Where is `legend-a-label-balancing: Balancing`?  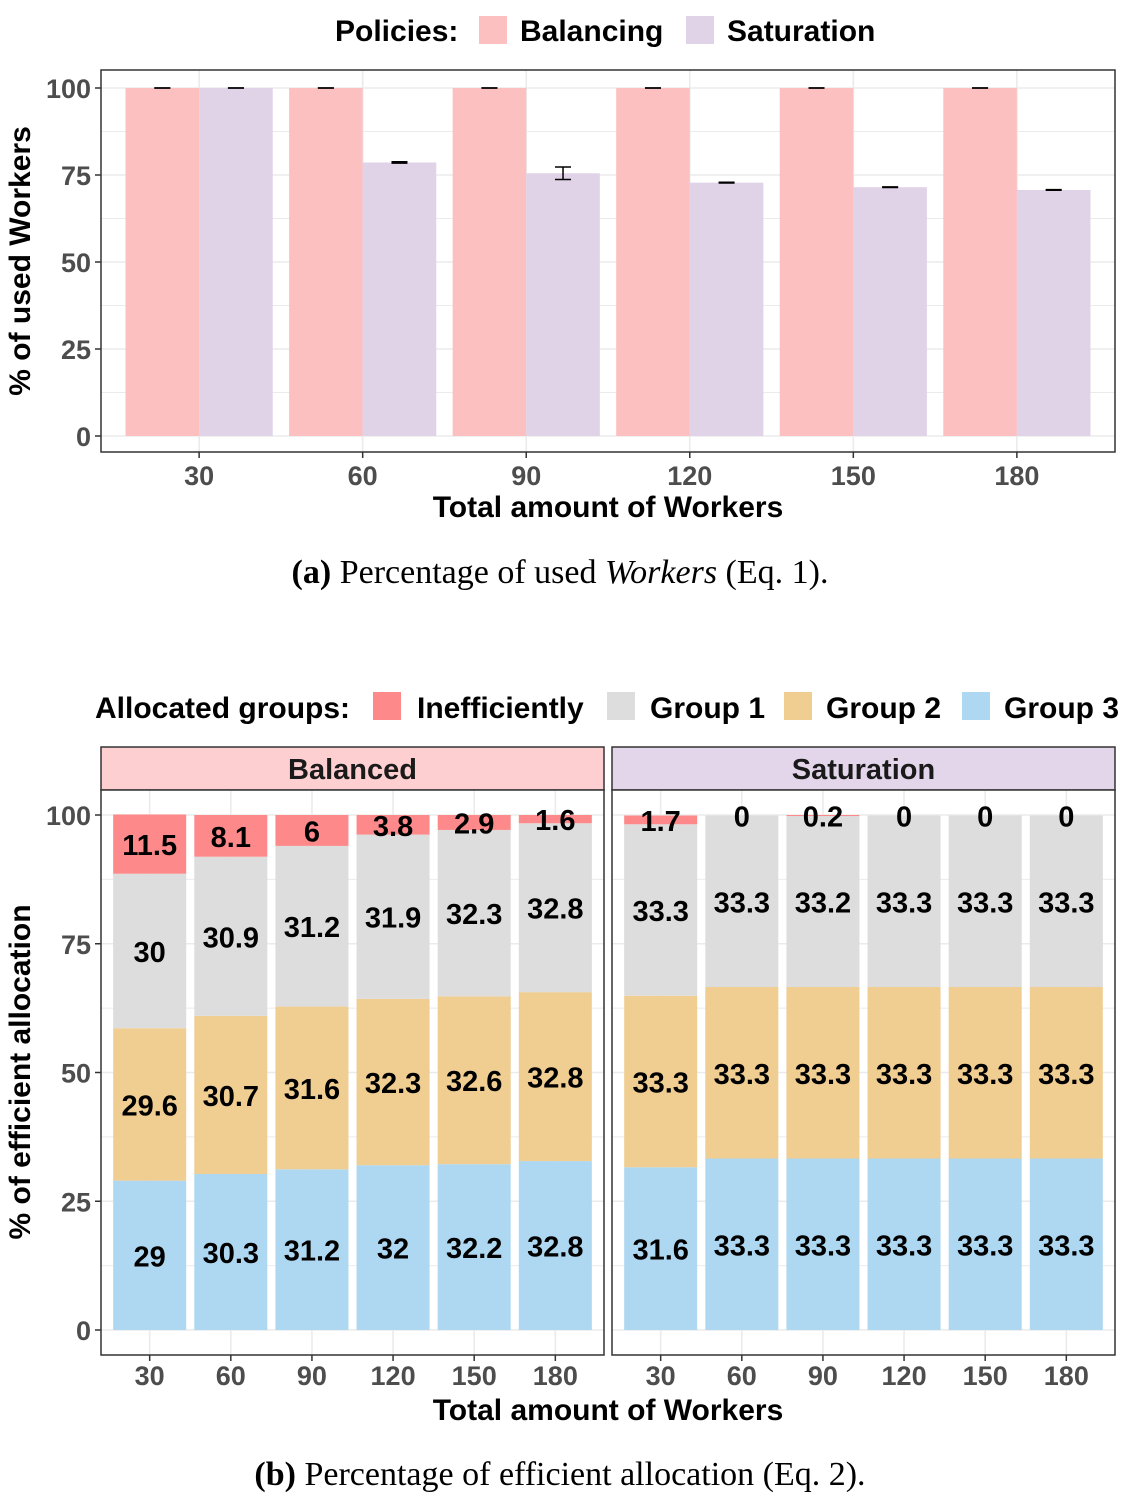
legend-a-label-balancing: Balancing is located at coordinates (591, 31).